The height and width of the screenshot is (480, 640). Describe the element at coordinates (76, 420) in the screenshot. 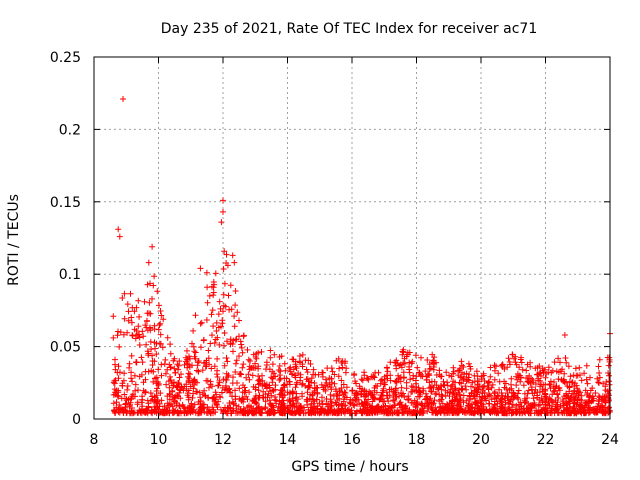

I see `y-tick-label: 0` at that location.